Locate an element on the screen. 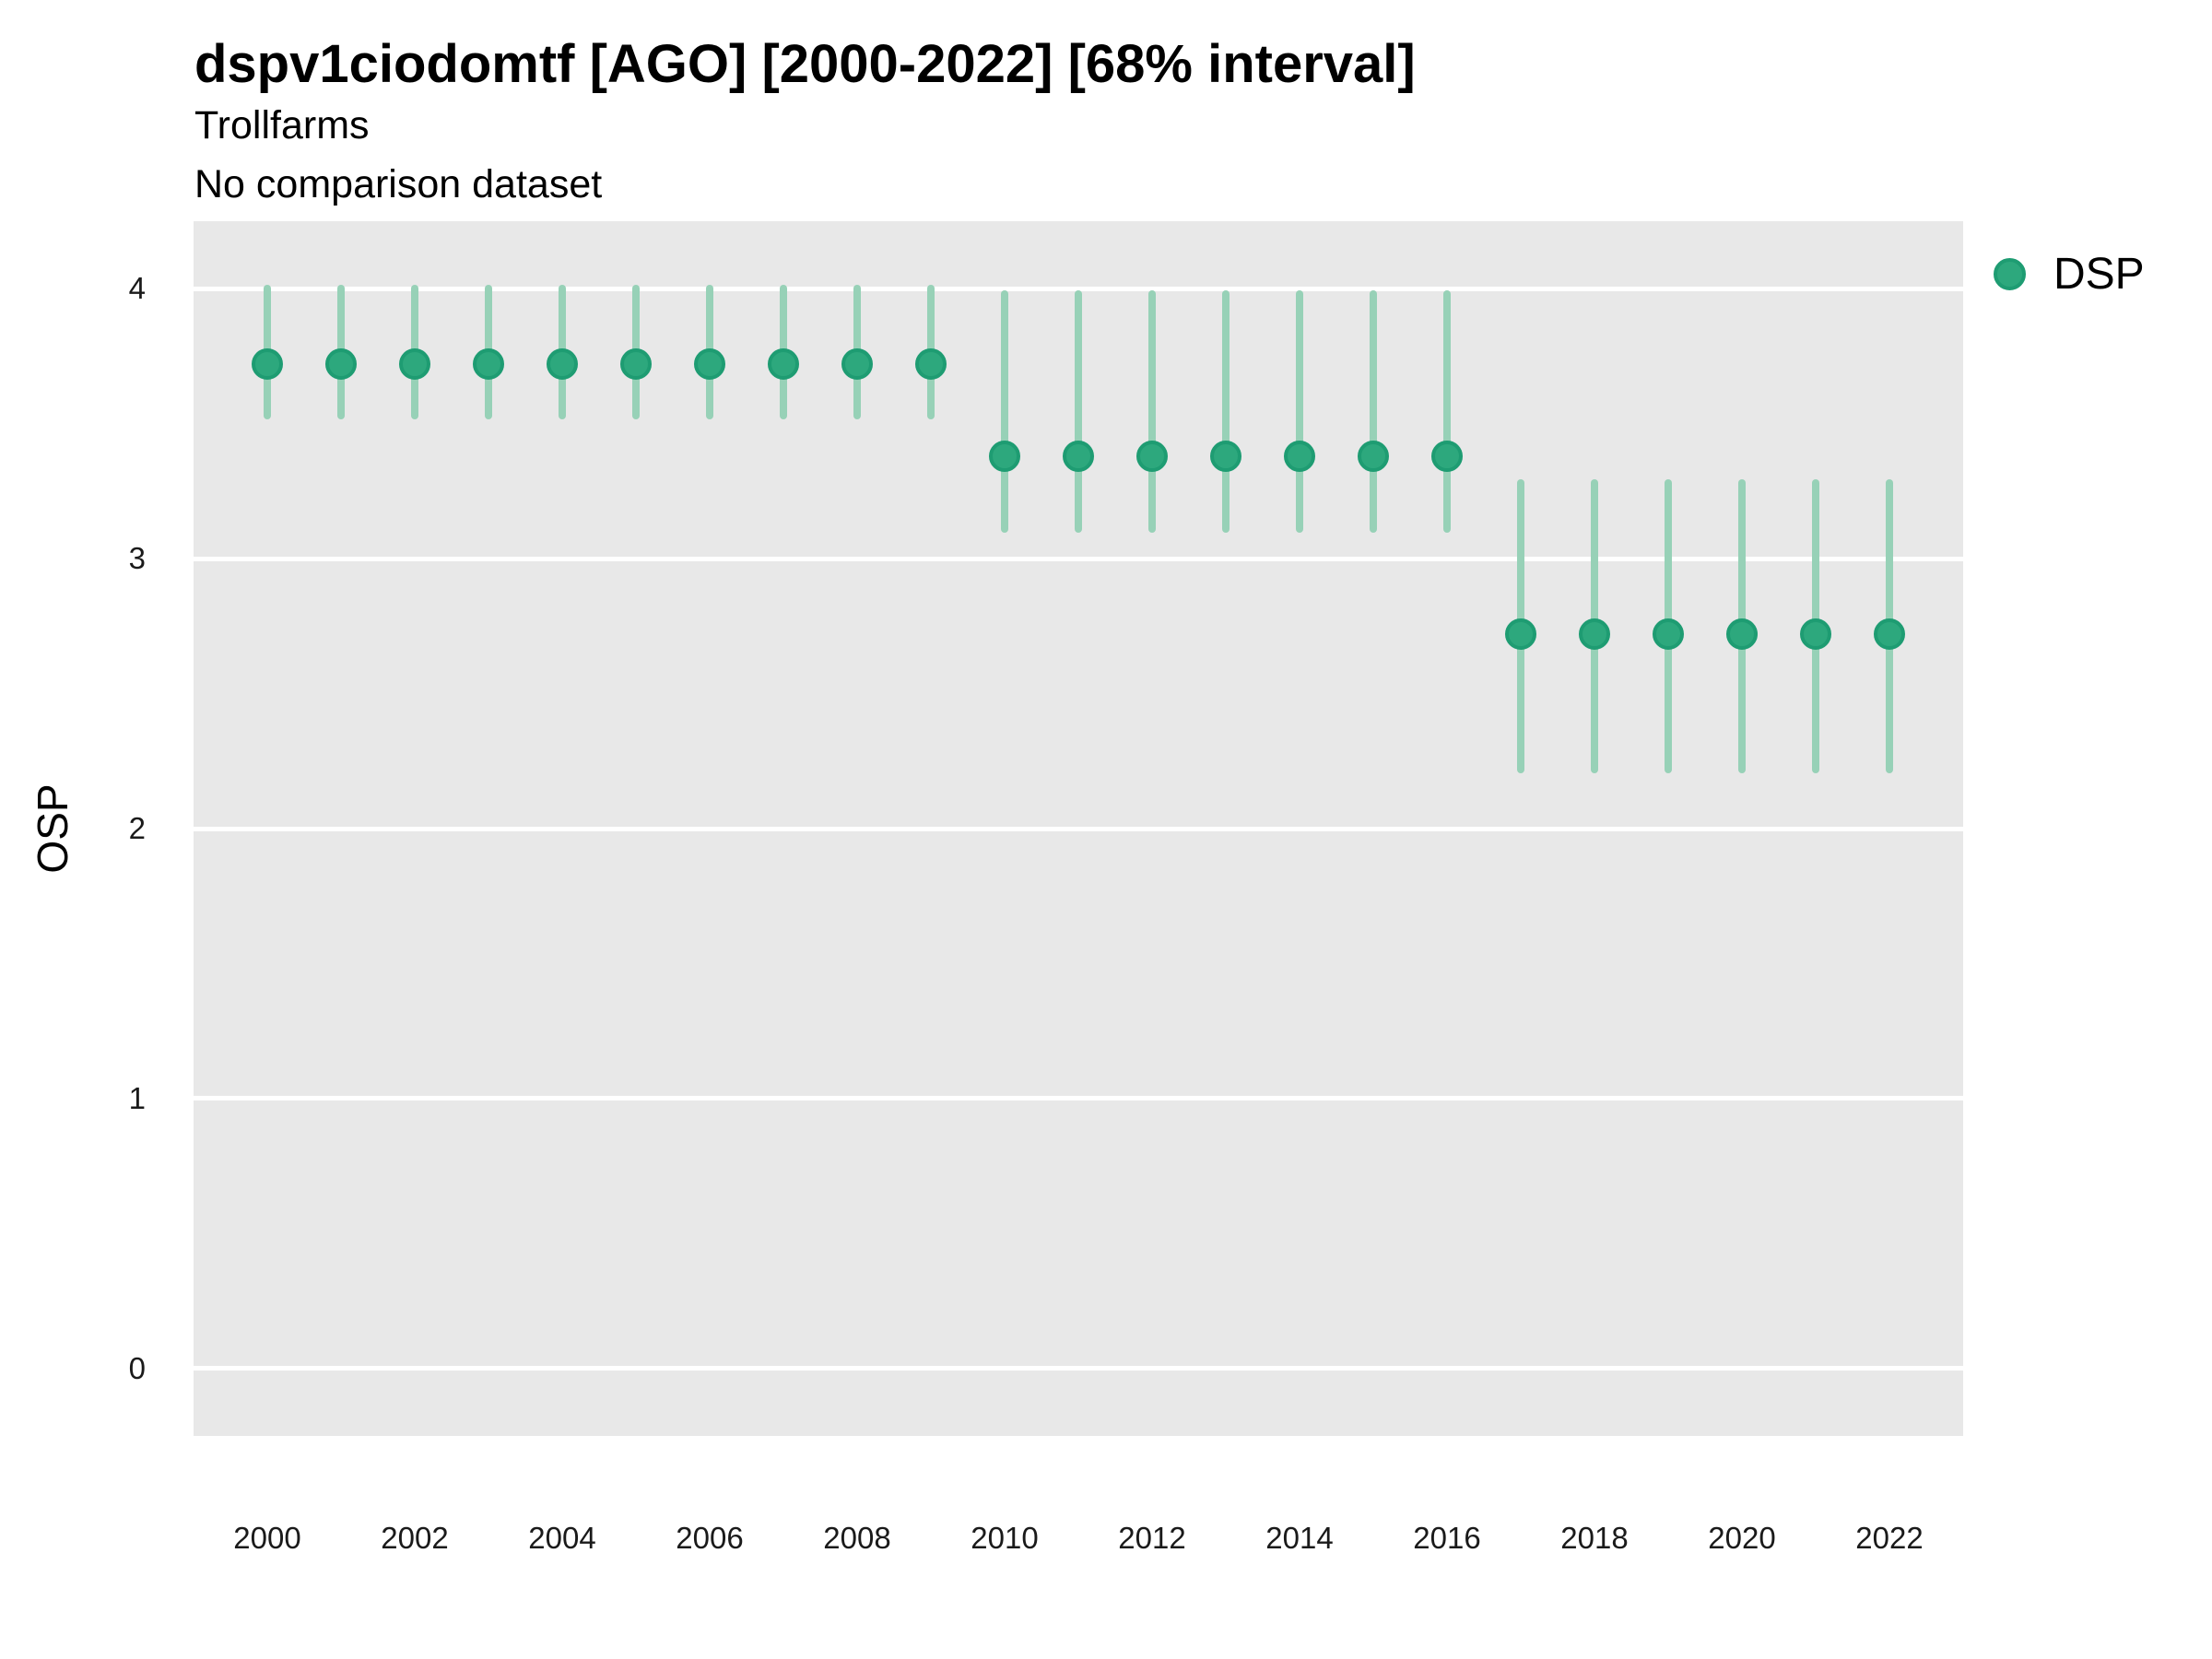  data-point-2012 is located at coordinates (1152, 456).